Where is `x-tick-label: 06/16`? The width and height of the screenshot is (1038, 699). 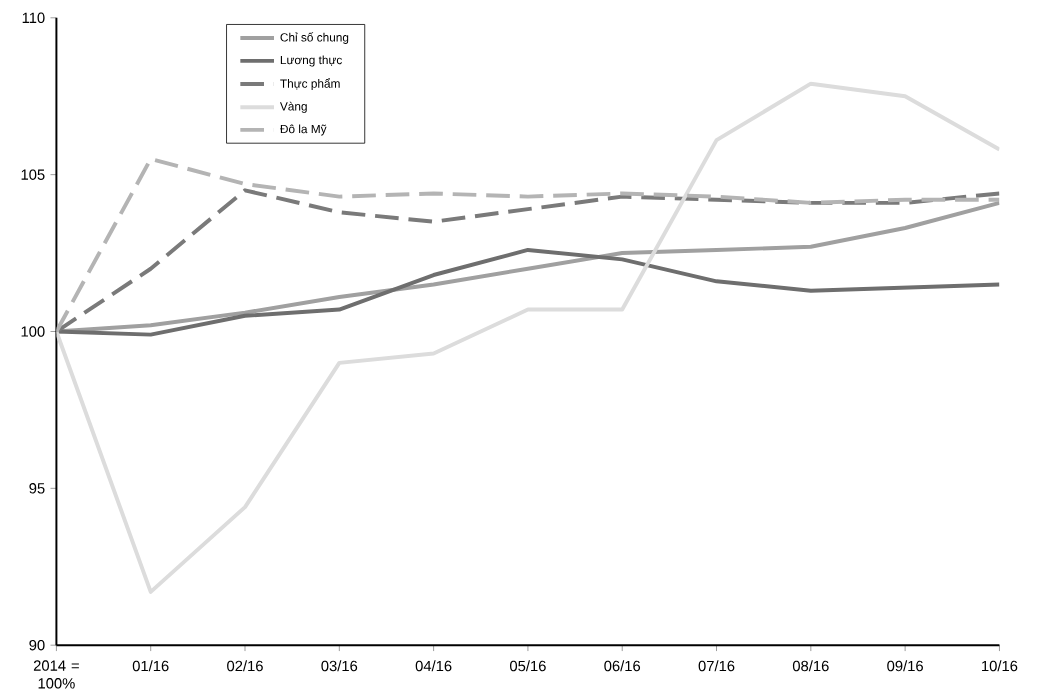 x-tick-label: 06/16 is located at coordinates (622, 666).